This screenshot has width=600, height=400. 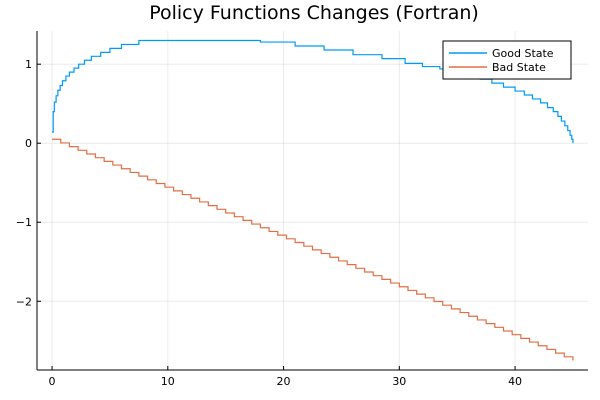 What do you see at coordinates (28, 143) in the screenshot?
I see `y-tick-label: 0` at bounding box center [28, 143].